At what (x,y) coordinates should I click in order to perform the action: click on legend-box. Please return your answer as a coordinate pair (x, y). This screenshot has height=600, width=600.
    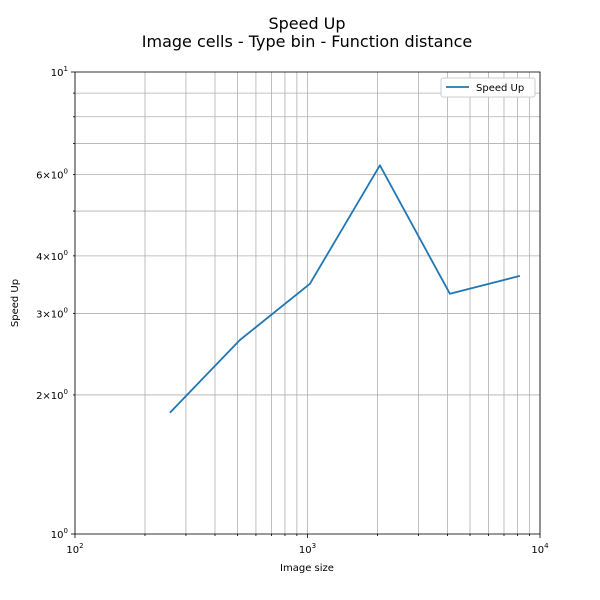
    Looking at the image, I should click on (488, 87).